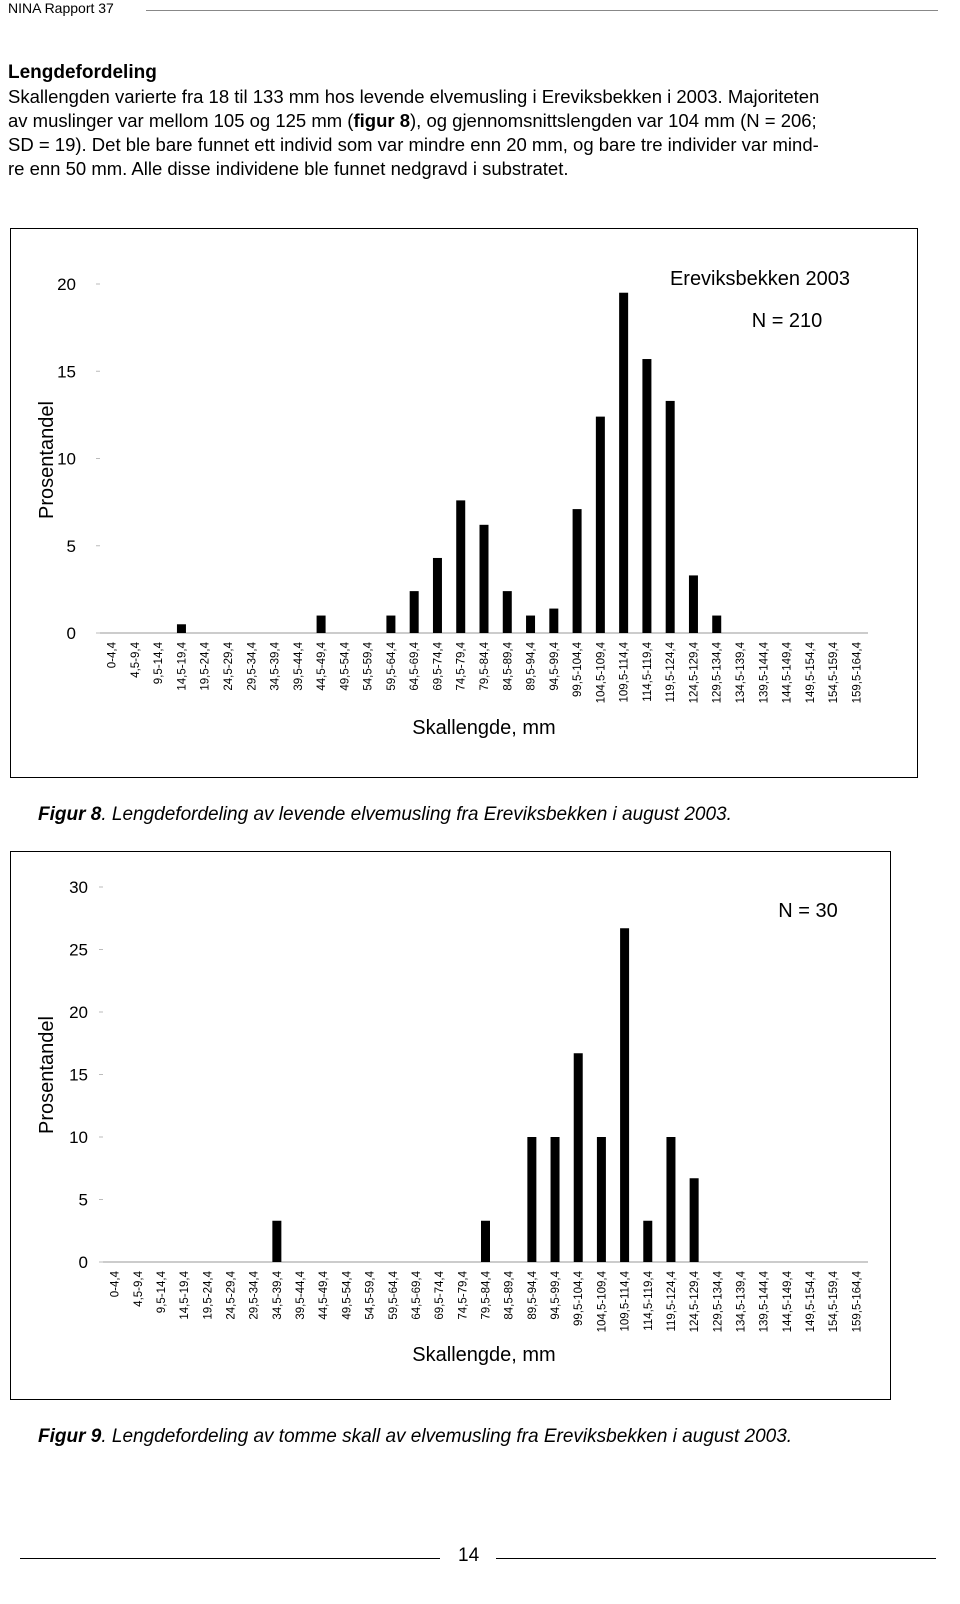 The height and width of the screenshot is (1604, 960). Describe the element at coordinates (301, 1294) in the screenshot. I see `x-tick-label: 39,5-44,4` at that location.